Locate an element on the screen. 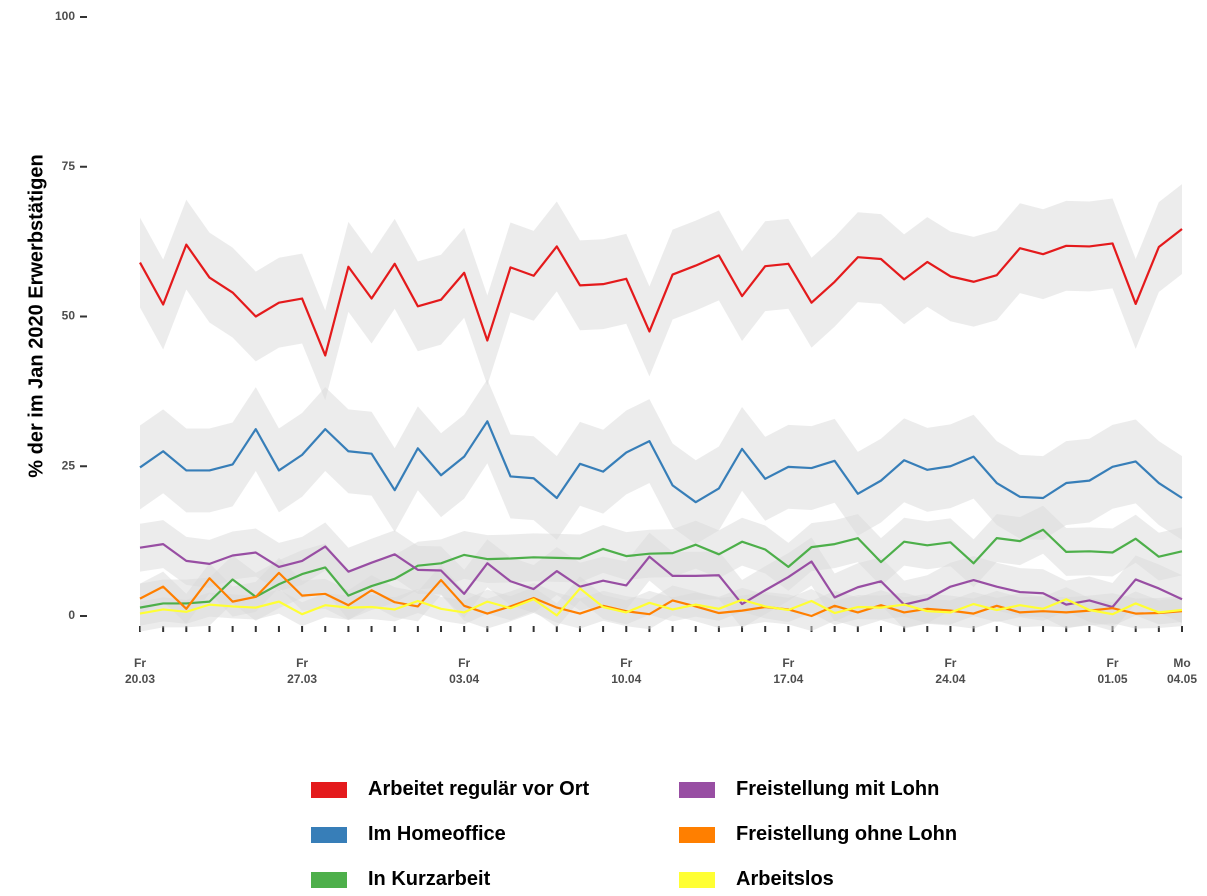 The width and height of the screenshot is (1207, 896). x-tick-label: Fr 10.04 is located at coordinates (626, 671).